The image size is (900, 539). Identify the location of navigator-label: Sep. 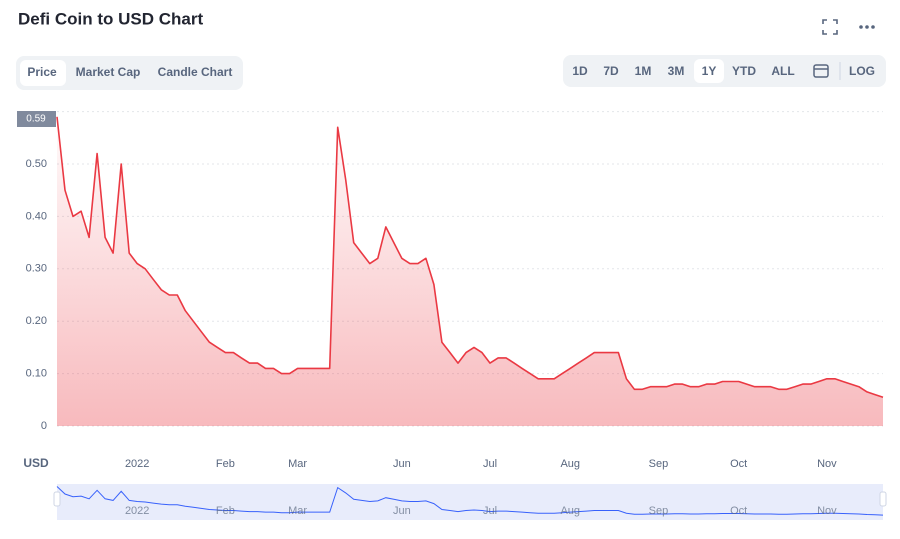
(659, 511).